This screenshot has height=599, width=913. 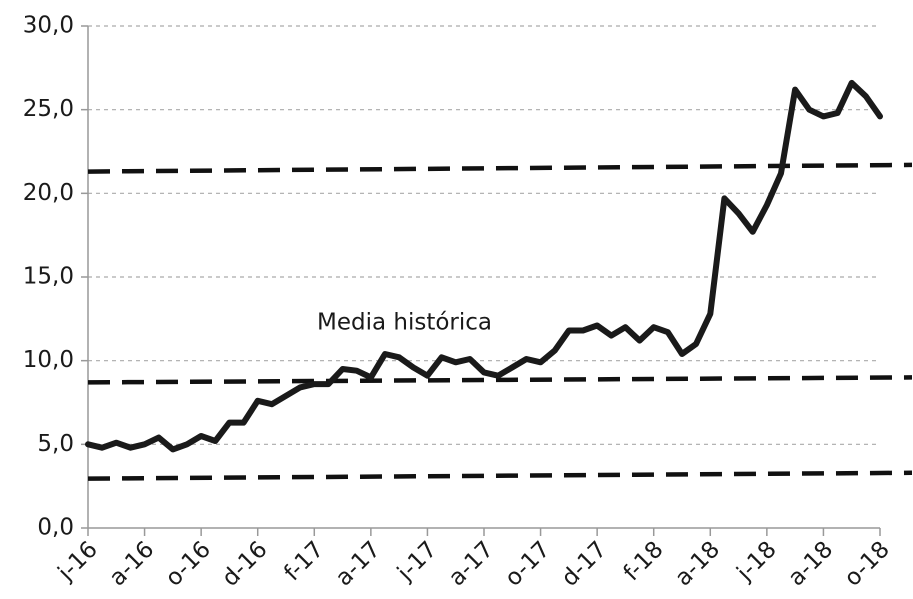 I want to click on annotation: Media histórica, so click(x=404, y=323).